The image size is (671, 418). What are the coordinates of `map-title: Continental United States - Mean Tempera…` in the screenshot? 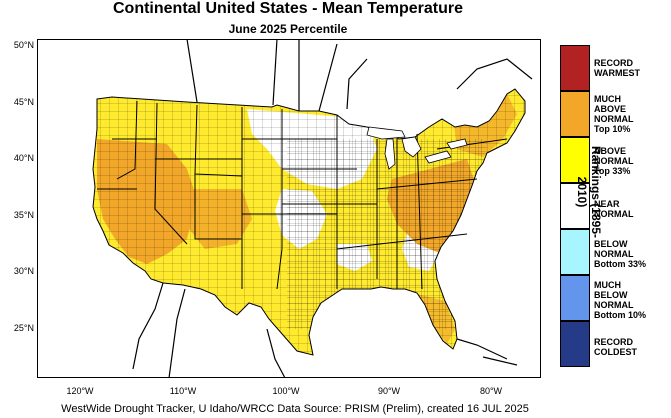 It's located at (288, 8).